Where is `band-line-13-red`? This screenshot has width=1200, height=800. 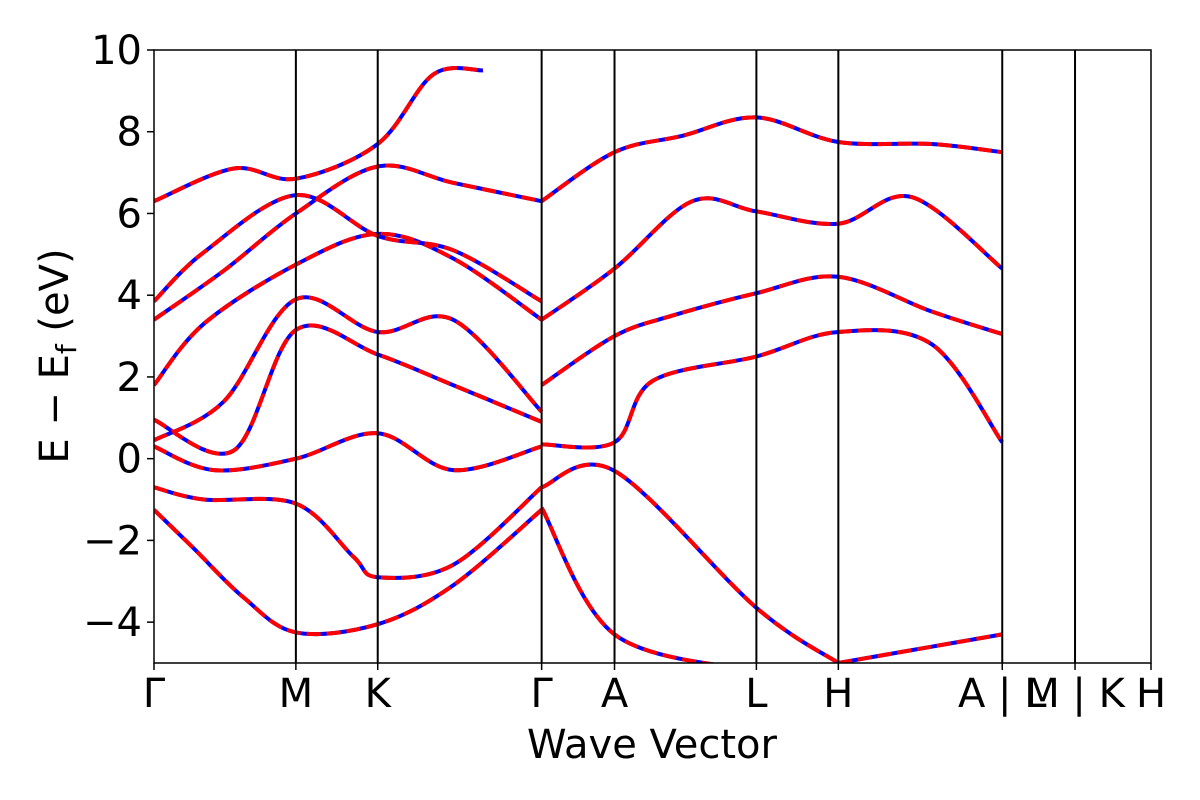
band-line-13-red is located at coordinates (771, 159).